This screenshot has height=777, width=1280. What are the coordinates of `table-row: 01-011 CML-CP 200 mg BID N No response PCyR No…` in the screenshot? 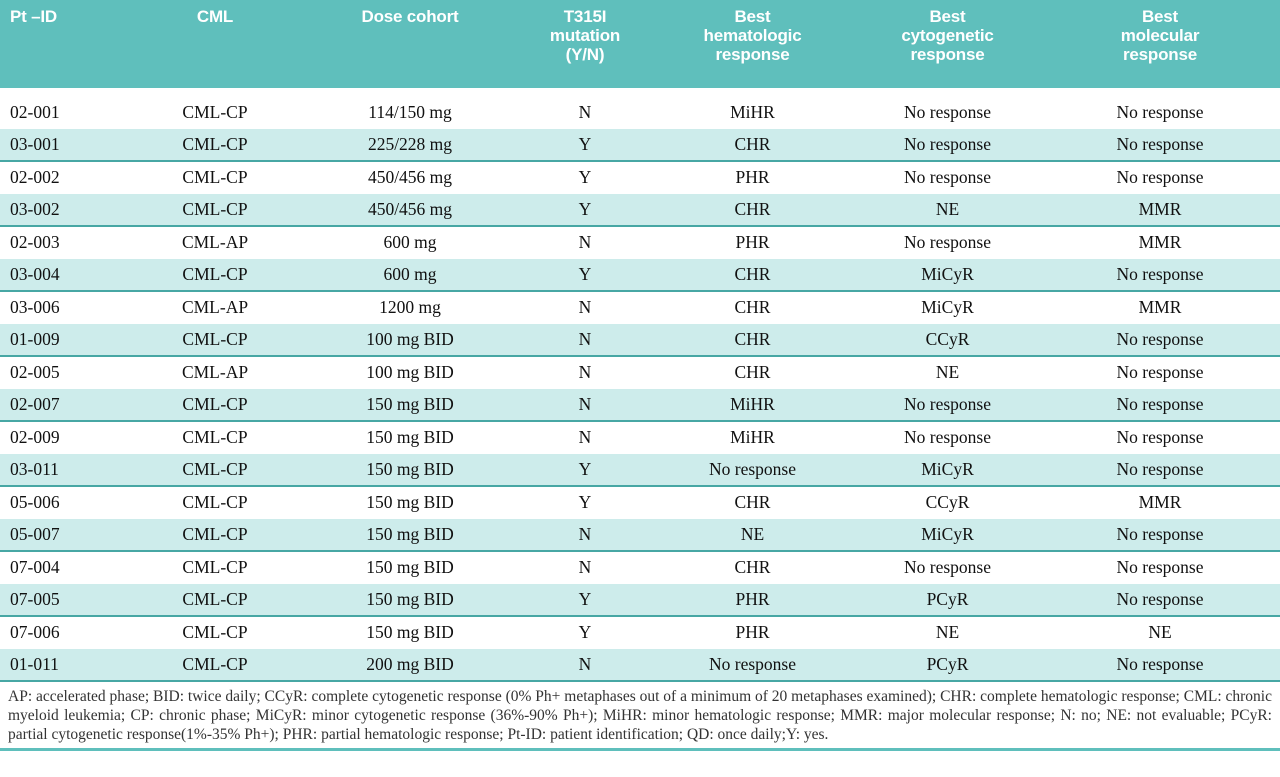 It's located at (640, 665).